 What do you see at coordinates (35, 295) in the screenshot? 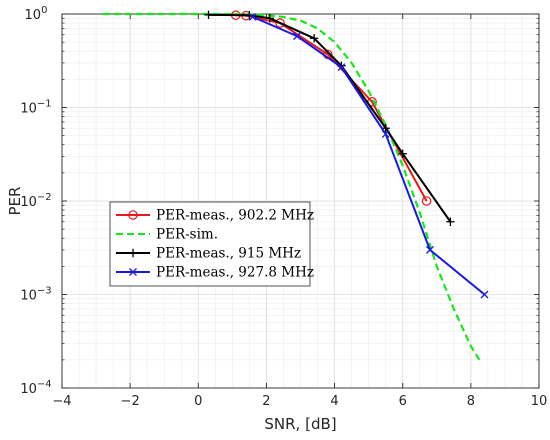
I see `y-tick-label: 10⁻³` at bounding box center [35, 295].